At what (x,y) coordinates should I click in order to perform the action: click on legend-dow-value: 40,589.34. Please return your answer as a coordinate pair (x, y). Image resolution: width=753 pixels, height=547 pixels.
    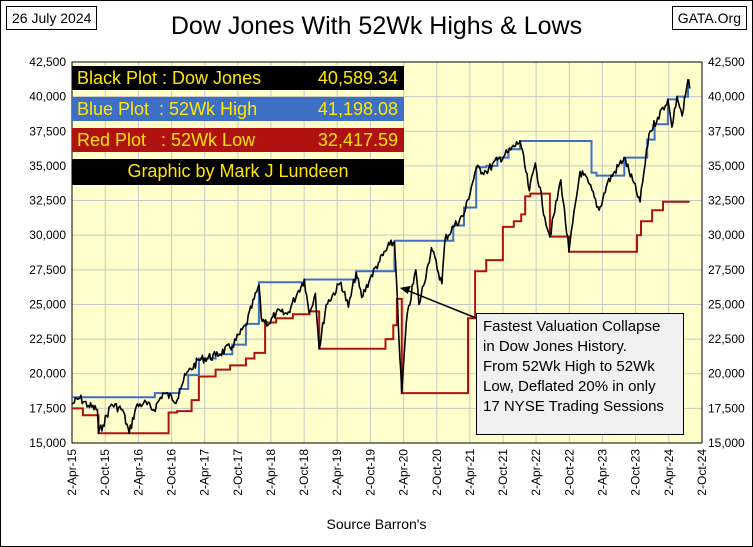
    Looking at the image, I should click on (357, 78).